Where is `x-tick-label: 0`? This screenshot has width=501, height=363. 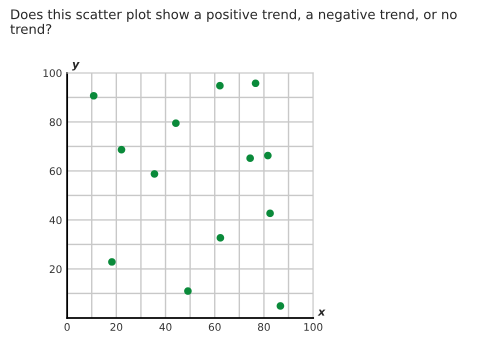
x-tick-label: 0 is located at coordinates (67, 327).